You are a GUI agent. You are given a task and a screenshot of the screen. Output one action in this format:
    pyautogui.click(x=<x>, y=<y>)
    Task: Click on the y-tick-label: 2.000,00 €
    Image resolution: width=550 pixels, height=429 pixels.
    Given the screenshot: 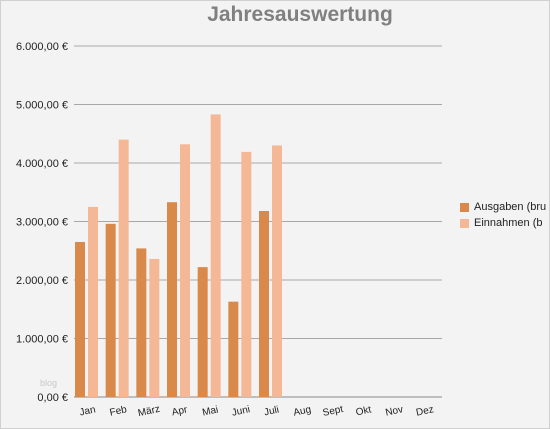 What is the action you would take?
    pyautogui.click(x=42, y=281)
    